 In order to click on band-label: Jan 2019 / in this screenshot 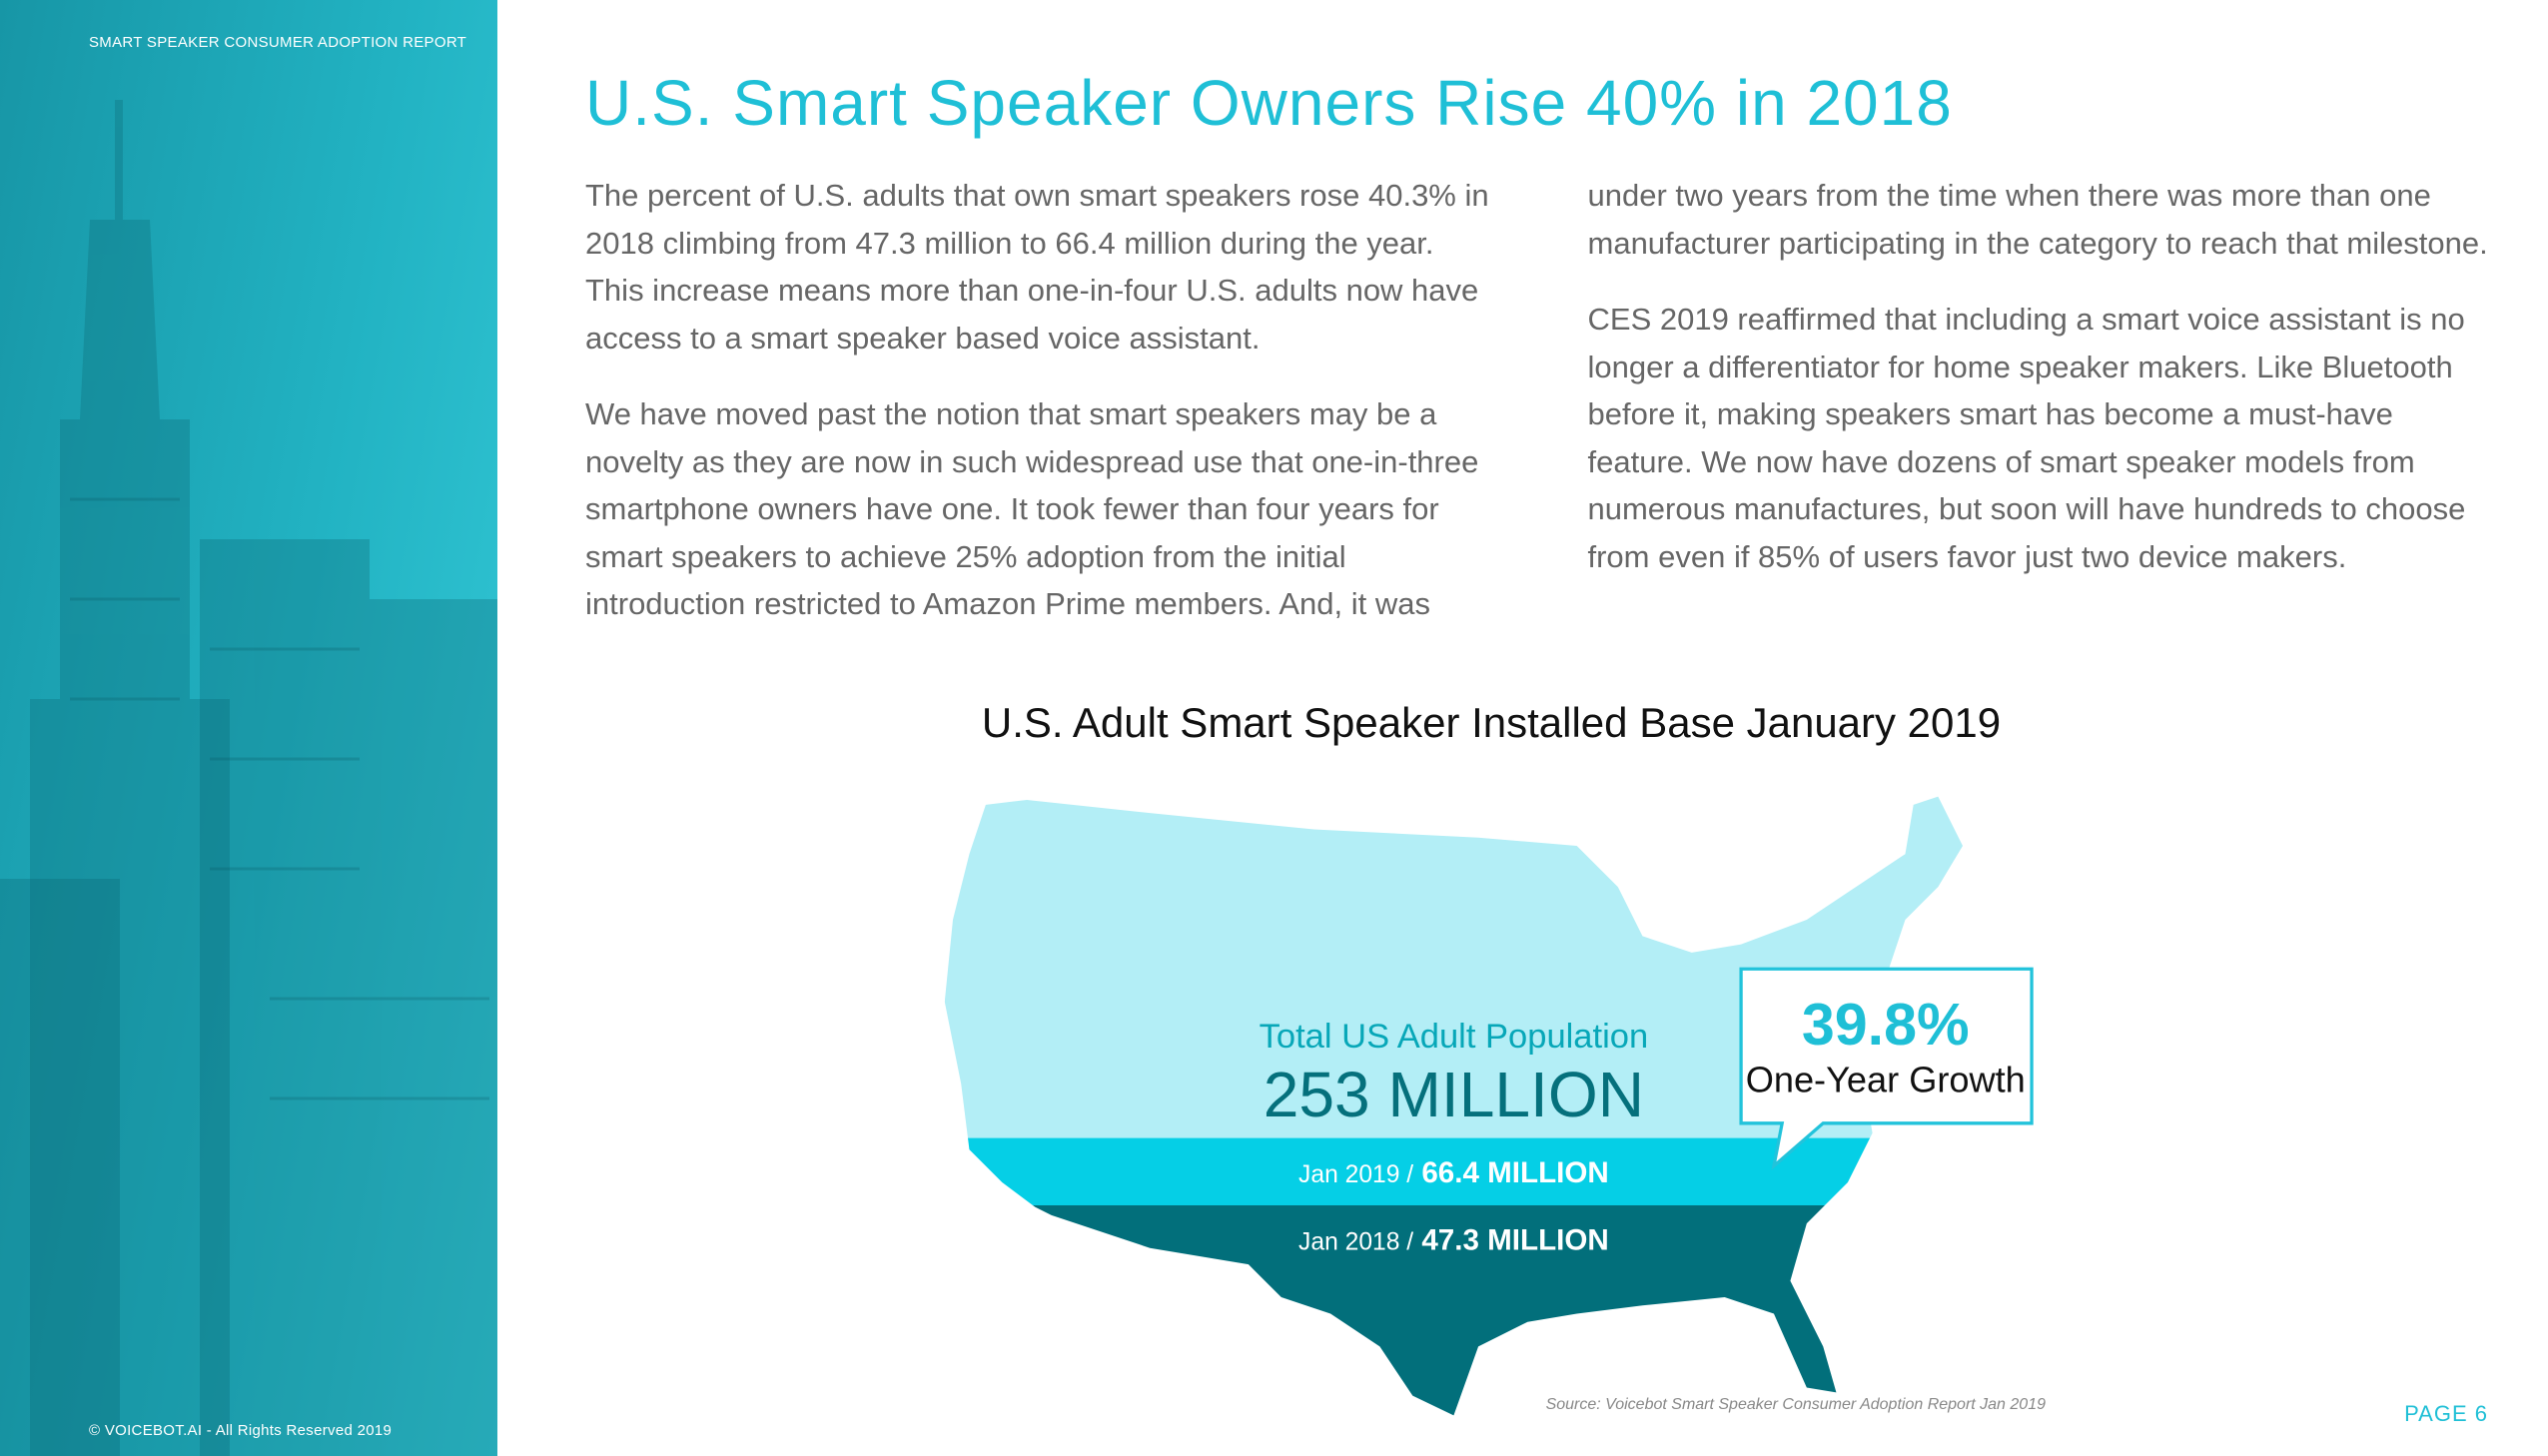, I will do `click(1355, 1174)`.